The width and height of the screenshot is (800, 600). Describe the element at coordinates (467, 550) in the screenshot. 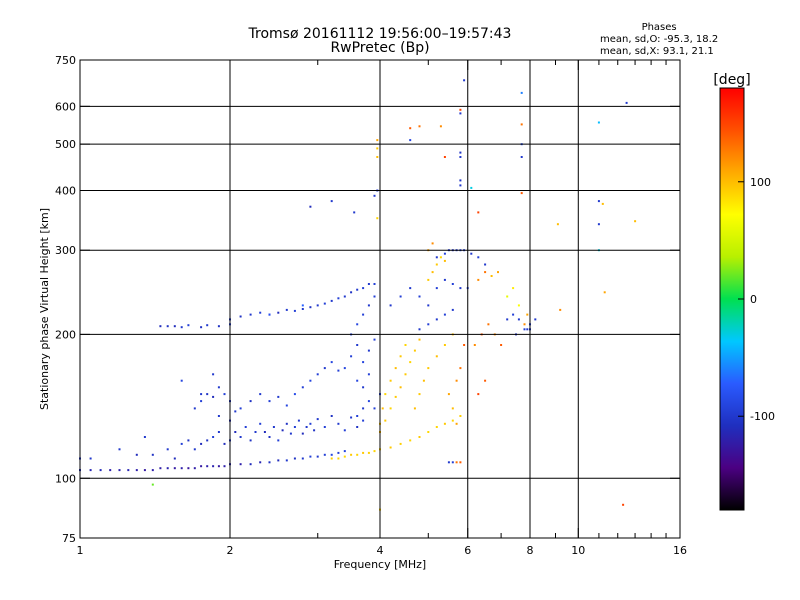

I see `x-tick-label: 6` at that location.